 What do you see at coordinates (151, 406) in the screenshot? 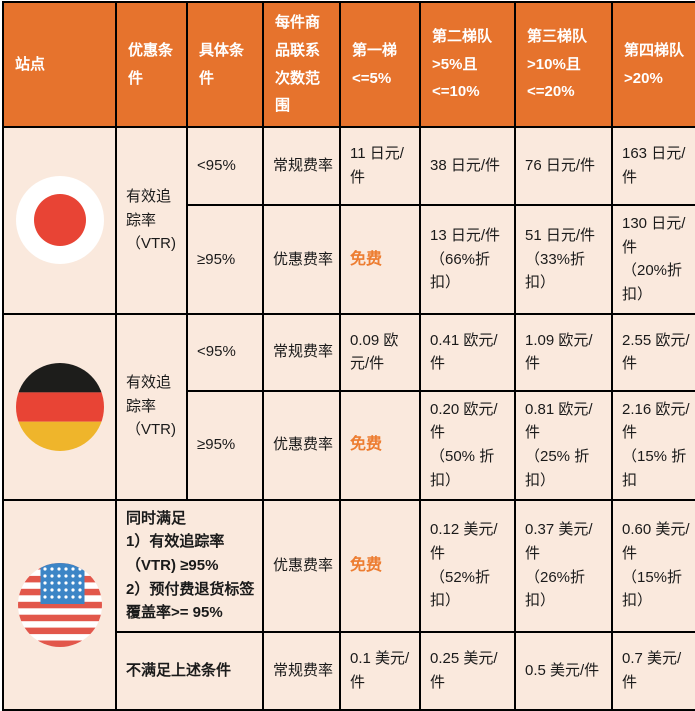
I see `germany-condition-cell: 有效追踪率（VTR)` at bounding box center [151, 406].